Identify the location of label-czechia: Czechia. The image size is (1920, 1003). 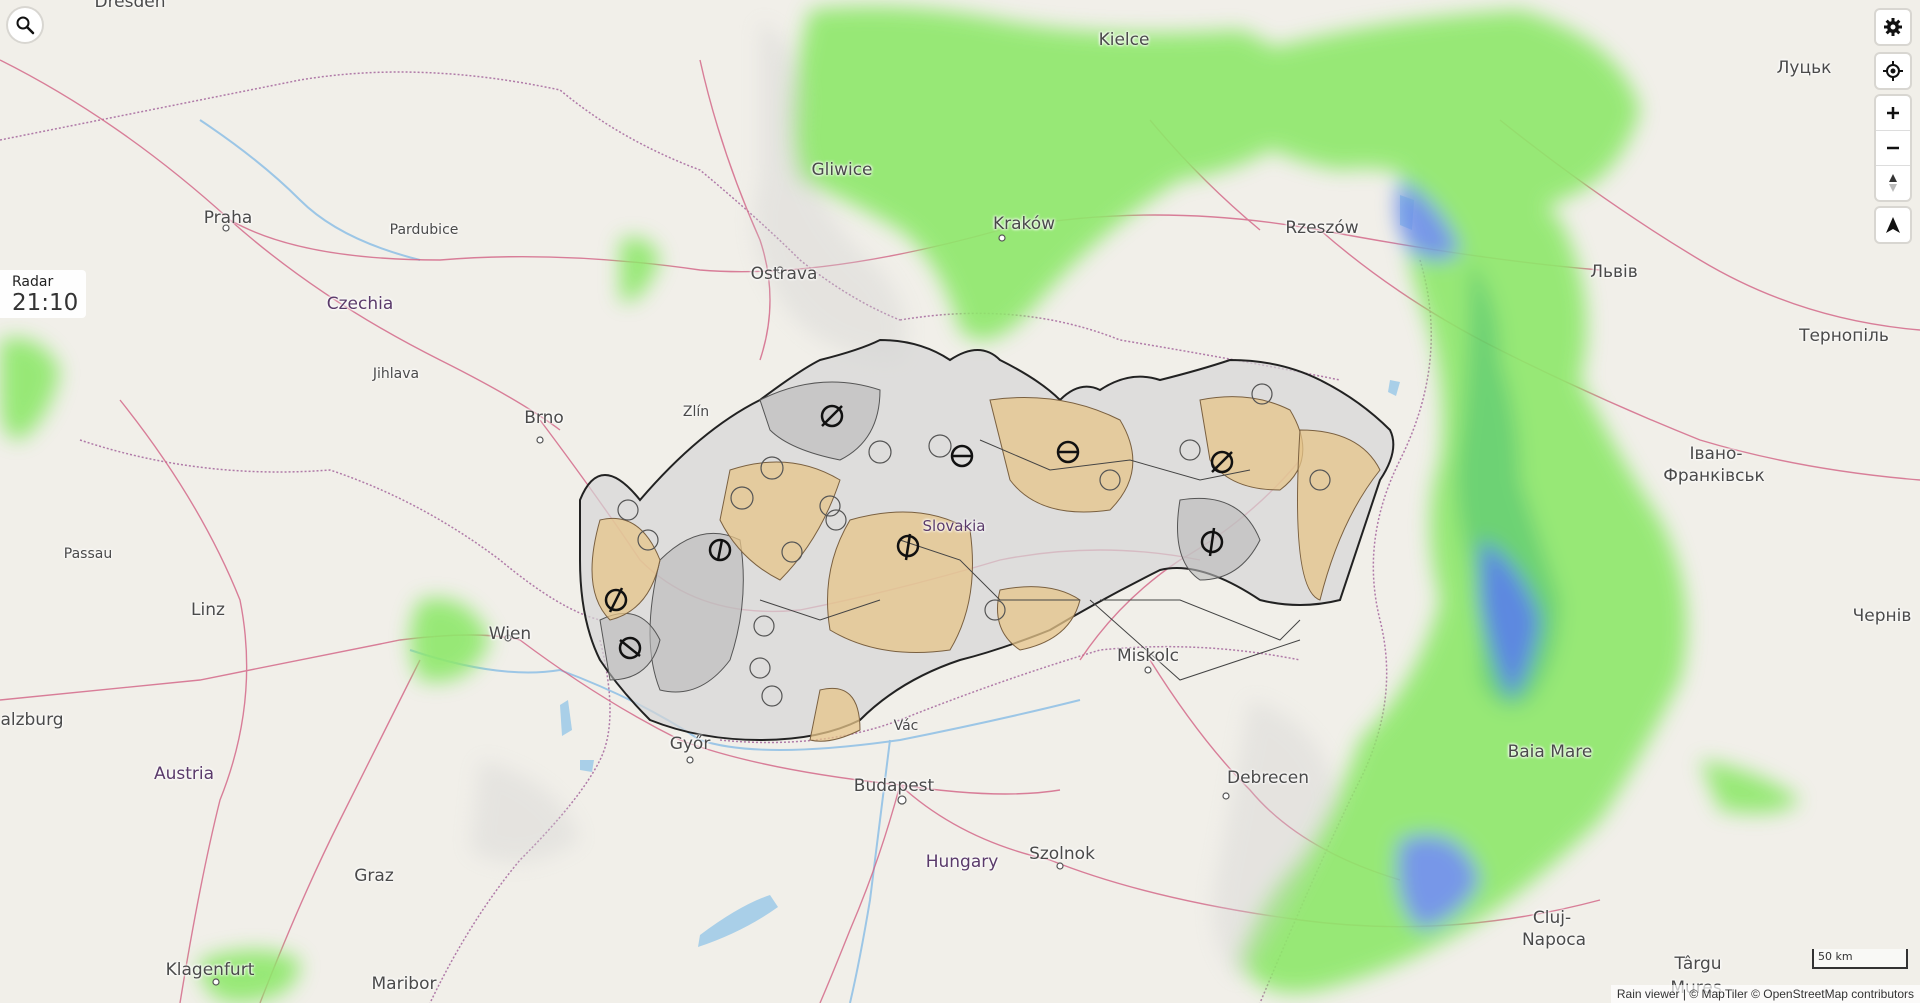
(360, 304).